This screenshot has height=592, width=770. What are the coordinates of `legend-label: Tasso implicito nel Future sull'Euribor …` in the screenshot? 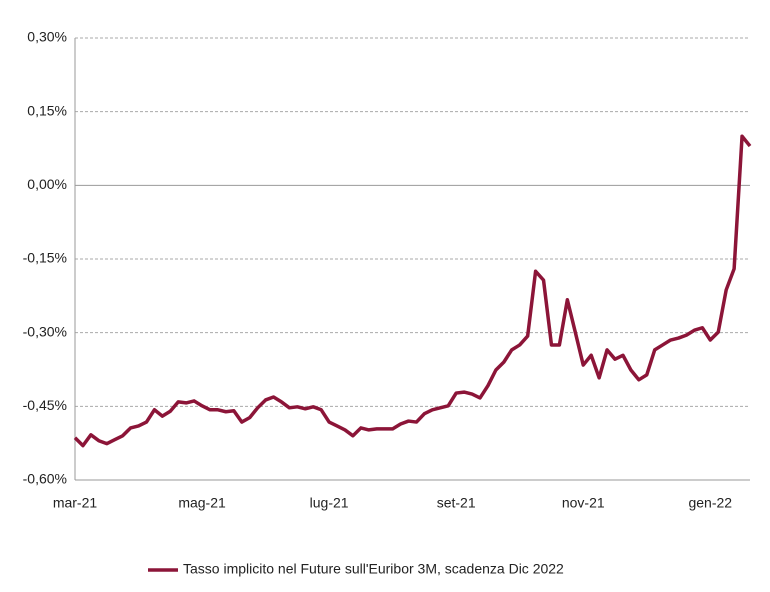 It's located at (373, 569).